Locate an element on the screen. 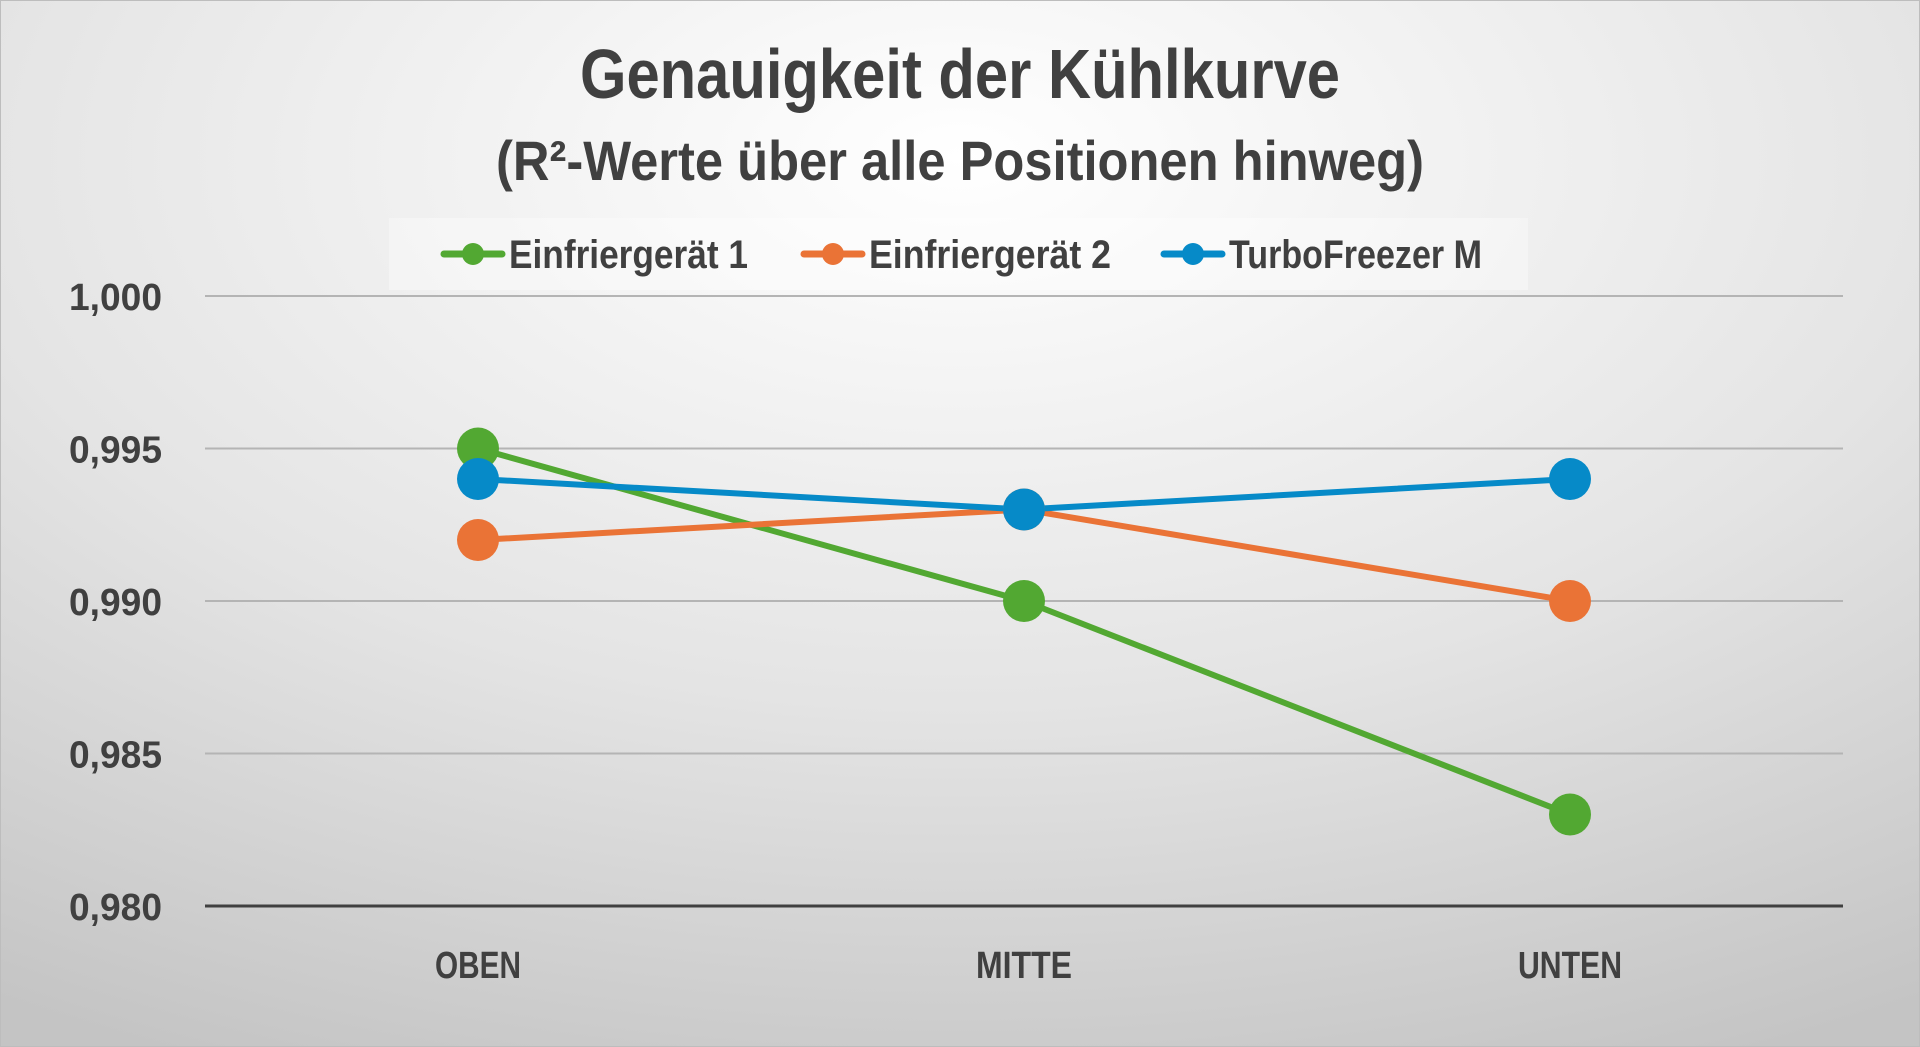 This screenshot has width=1920, height=1047. y-tick-label: 0,980 is located at coordinates (115, 908).